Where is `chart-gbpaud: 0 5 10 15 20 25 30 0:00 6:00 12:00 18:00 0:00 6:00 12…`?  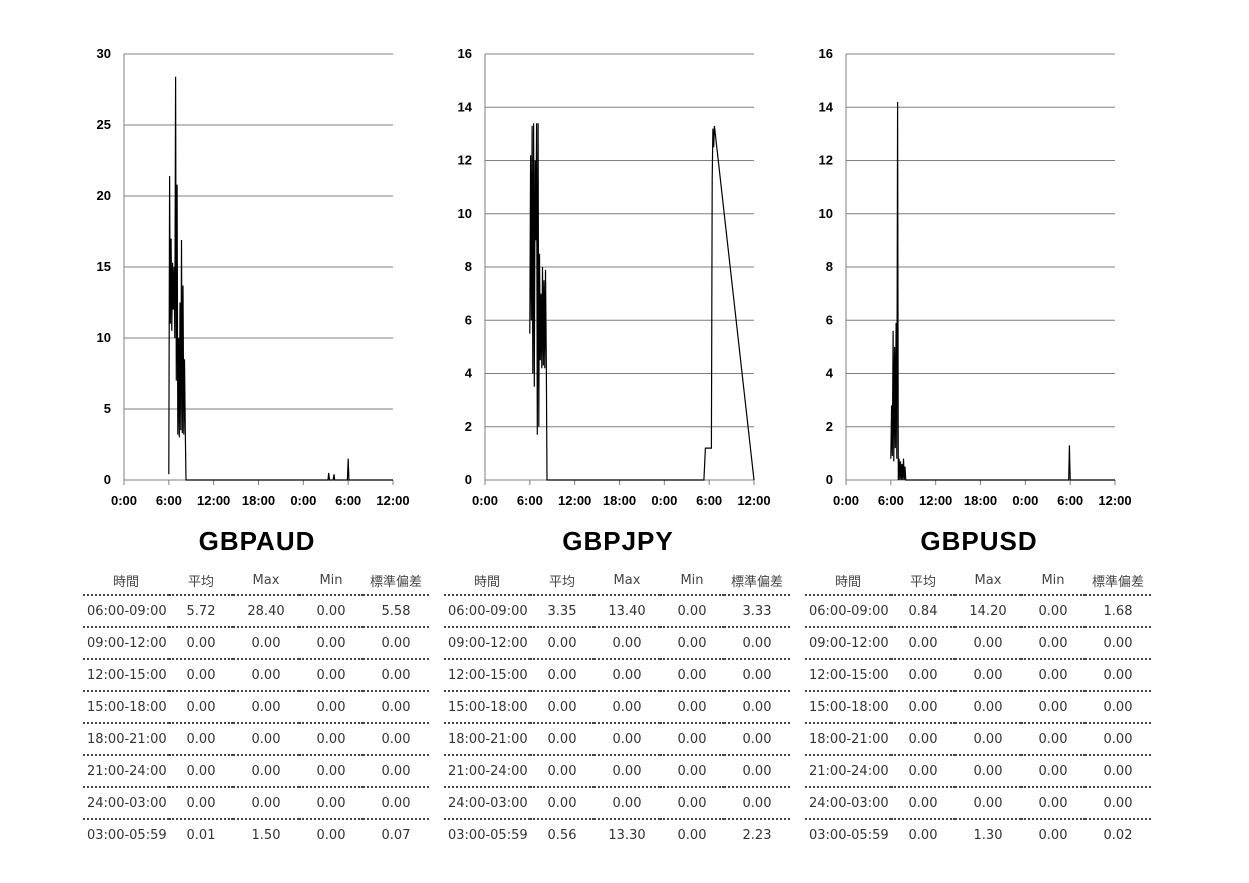 chart-gbpaud: 0 5 10 15 20 25 30 0:00 6:00 12:00 18:00 0:00 6:00 12… is located at coordinates (253, 277).